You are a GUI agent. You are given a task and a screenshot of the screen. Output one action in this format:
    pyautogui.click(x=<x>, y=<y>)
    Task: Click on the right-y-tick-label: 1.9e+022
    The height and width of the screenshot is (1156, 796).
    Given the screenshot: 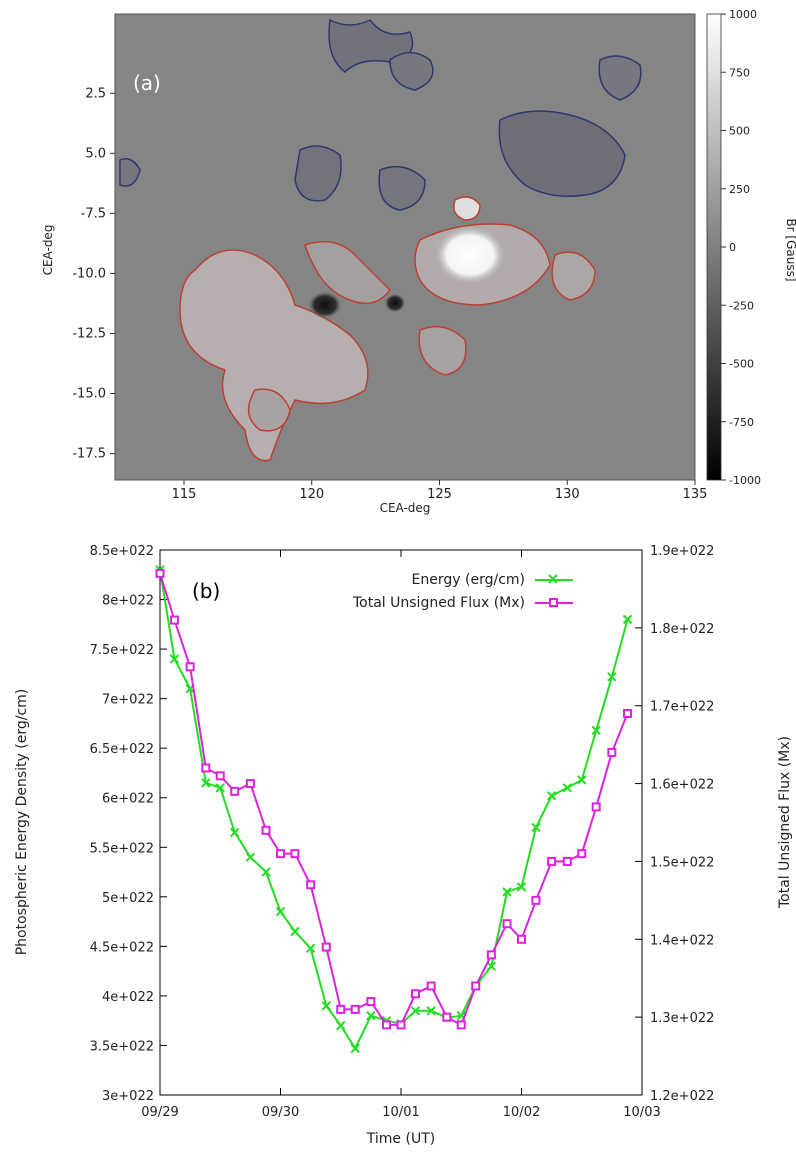 What is the action you would take?
    pyautogui.click(x=682, y=551)
    